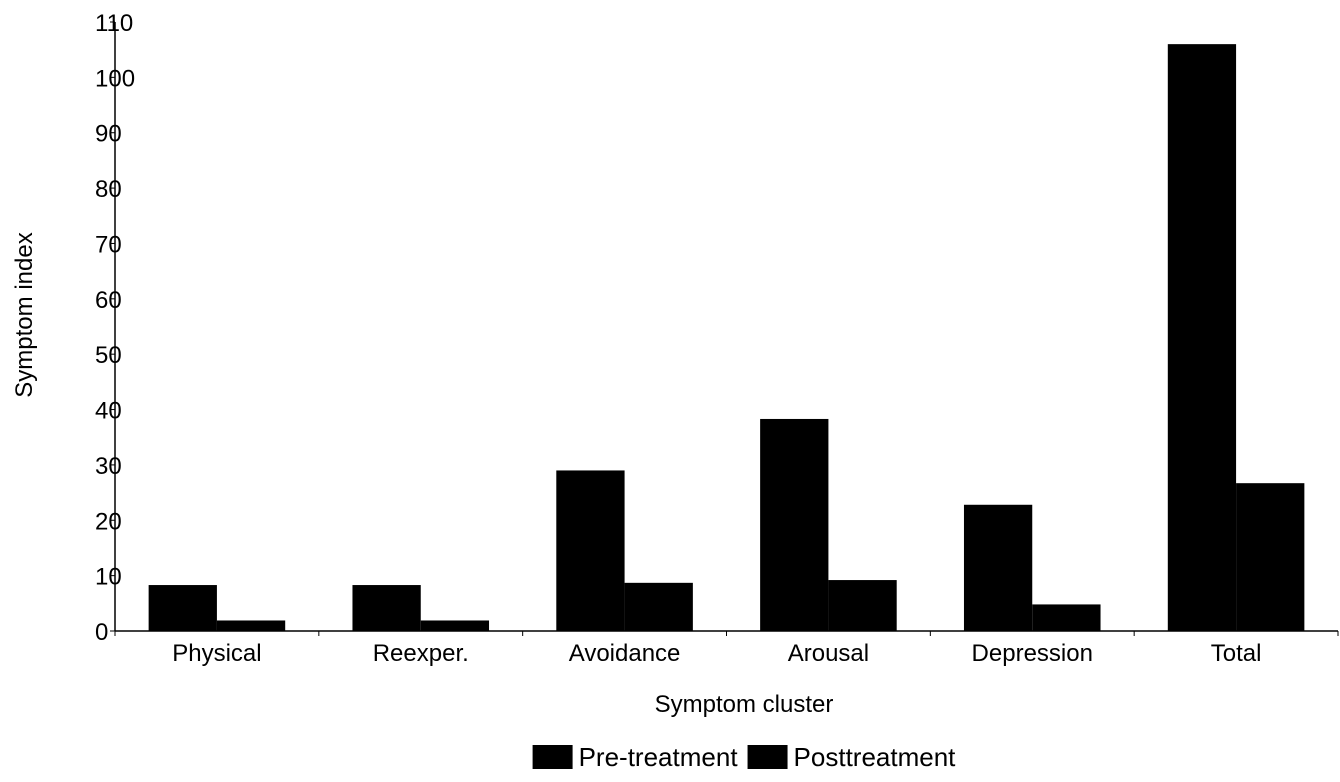 Image resolution: width=1340 pixels, height=782 pixels. Describe the element at coordinates (625, 653) in the screenshot. I see `x-tick-label: Avoidance` at that location.